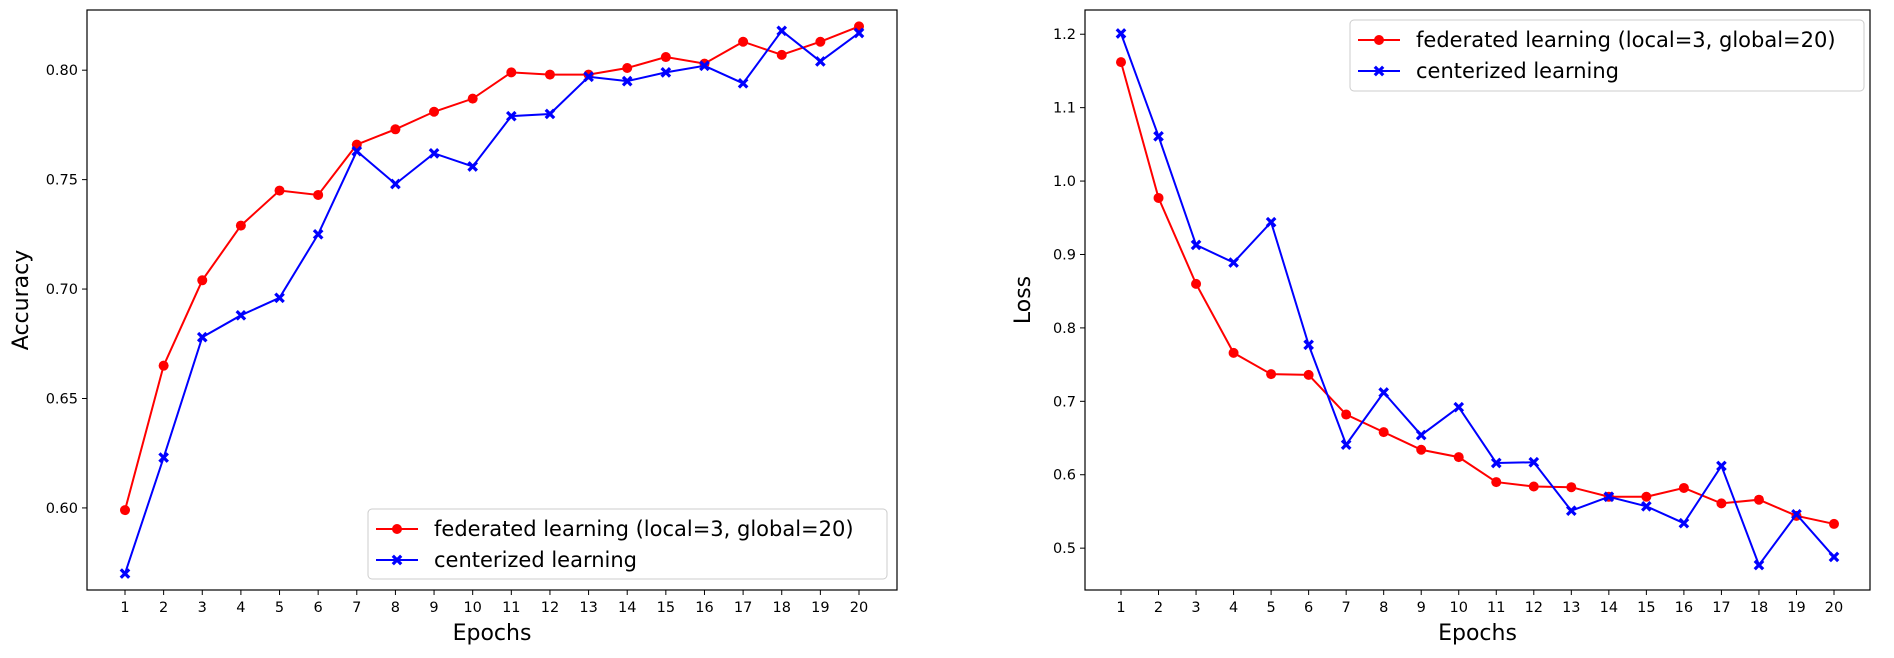  I want to click on x-tick-label: 6, so click(318, 608).